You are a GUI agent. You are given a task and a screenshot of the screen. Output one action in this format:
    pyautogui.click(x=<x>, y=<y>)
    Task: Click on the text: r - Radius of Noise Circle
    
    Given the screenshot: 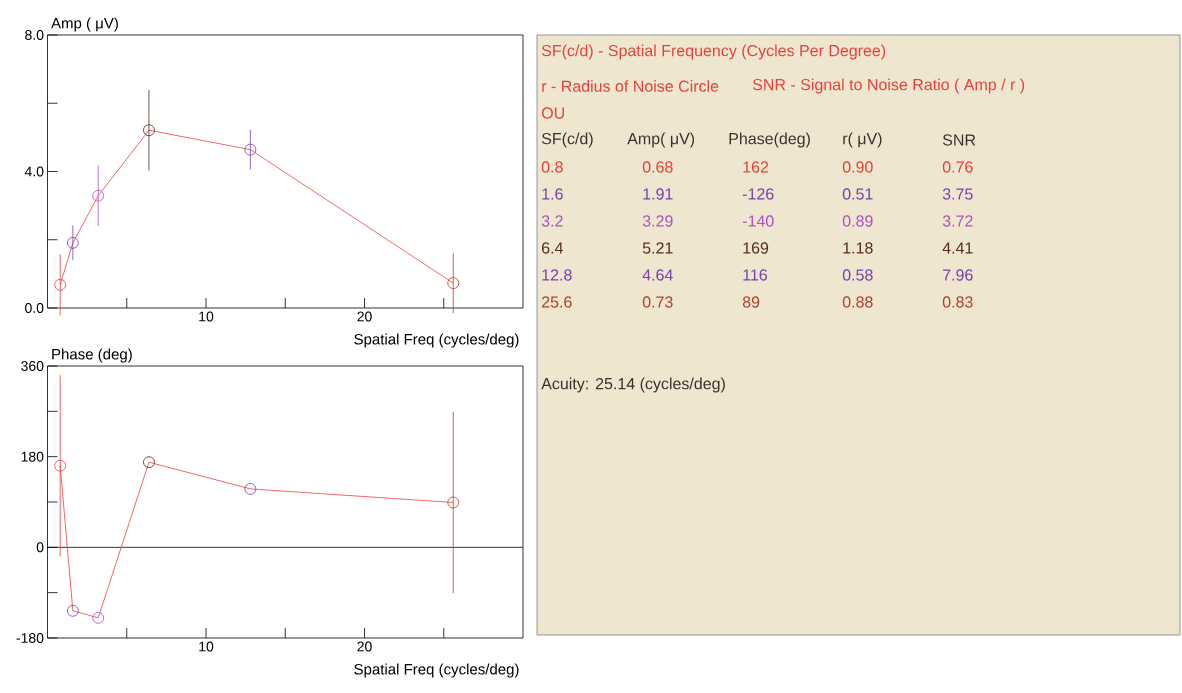 What is the action you would take?
    pyautogui.click(x=630, y=86)
    